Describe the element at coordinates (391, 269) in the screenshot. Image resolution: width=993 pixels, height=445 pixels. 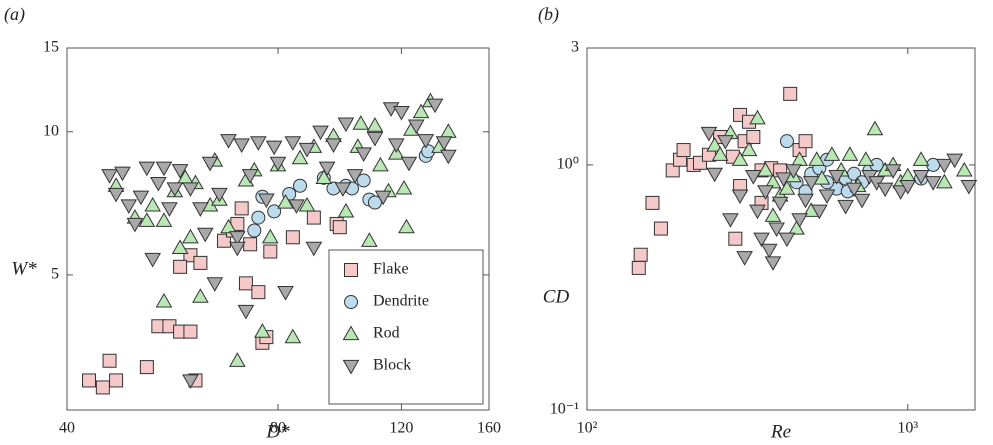
I see `legend-label: Flake` at that location.